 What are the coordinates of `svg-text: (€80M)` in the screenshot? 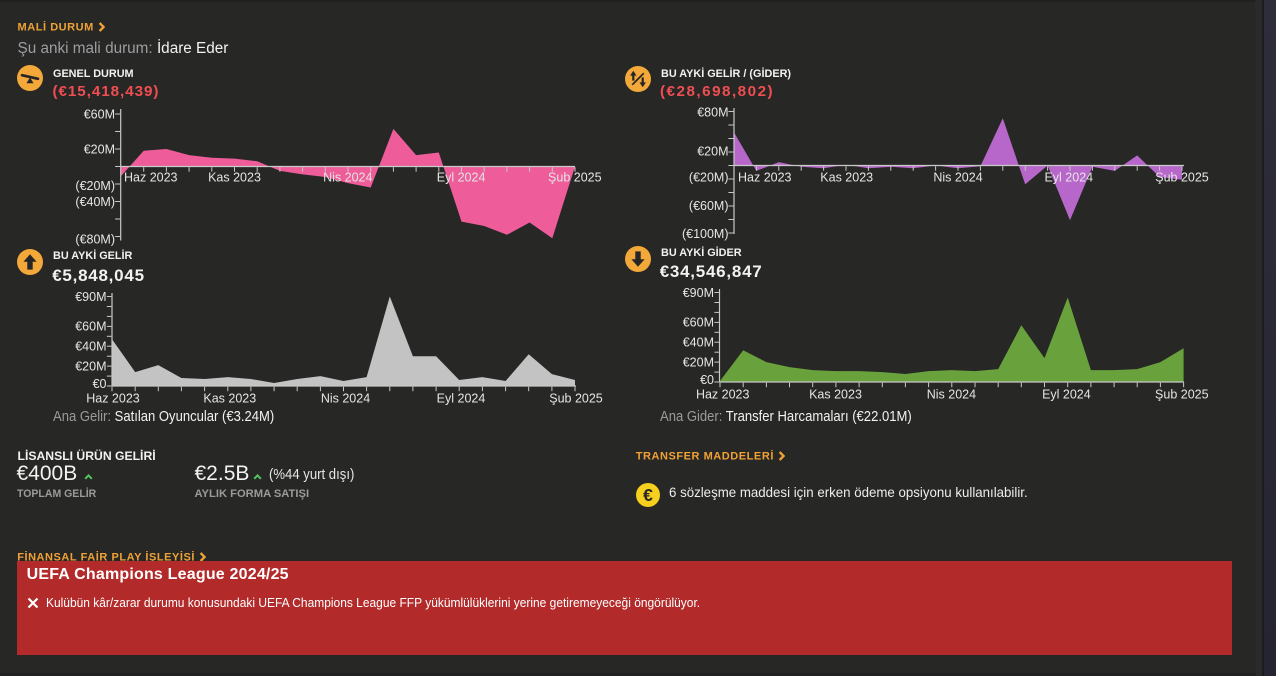 It's located at (95, 239).